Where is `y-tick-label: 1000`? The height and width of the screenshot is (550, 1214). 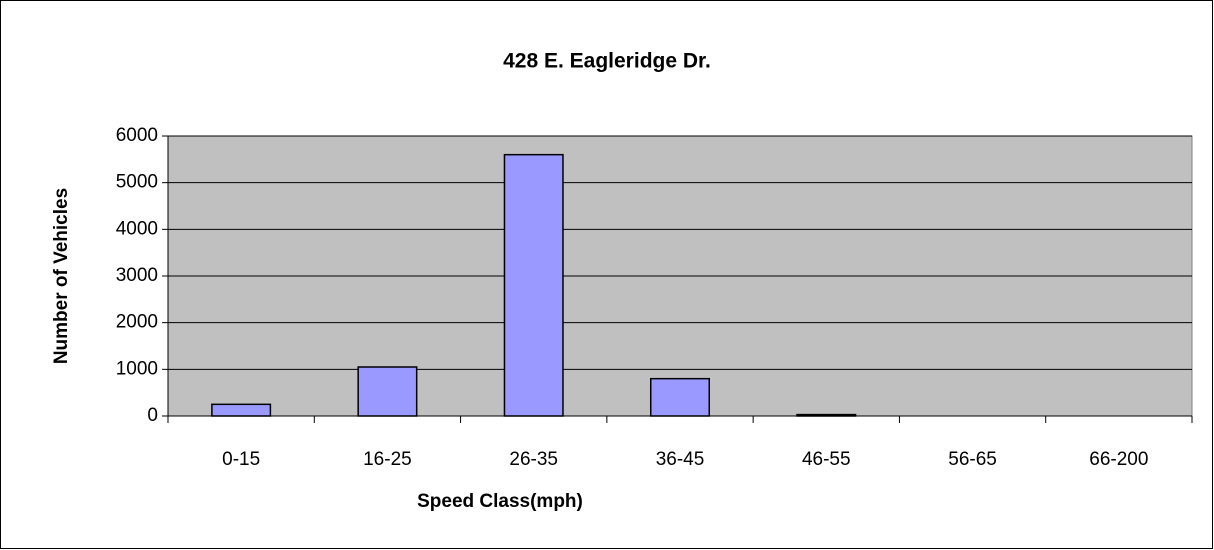
y-tick-label: 1000 is located at coordinates (137, 368).